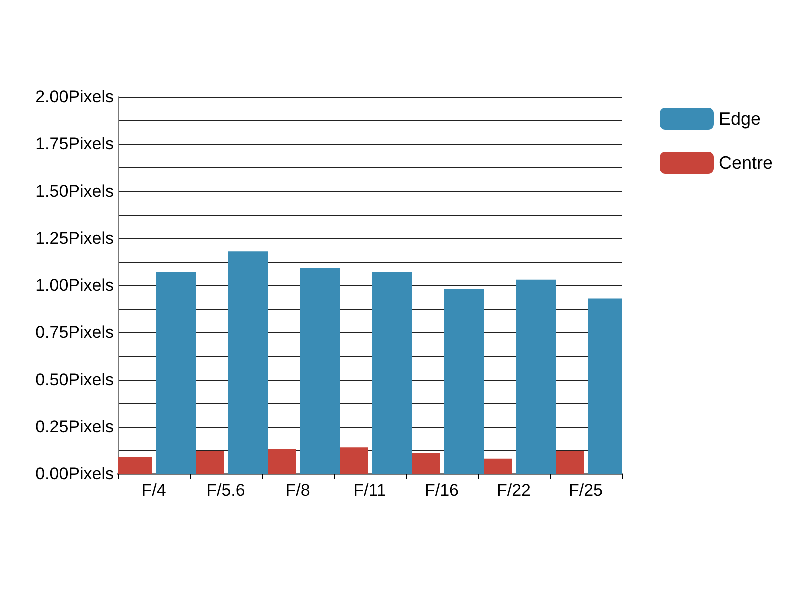 This screenshot has width=800, height=600. What do you see at coordinates (740, 119) in the screenshot?
I see `legend-label: Edge` at bounding box center [740, 119].